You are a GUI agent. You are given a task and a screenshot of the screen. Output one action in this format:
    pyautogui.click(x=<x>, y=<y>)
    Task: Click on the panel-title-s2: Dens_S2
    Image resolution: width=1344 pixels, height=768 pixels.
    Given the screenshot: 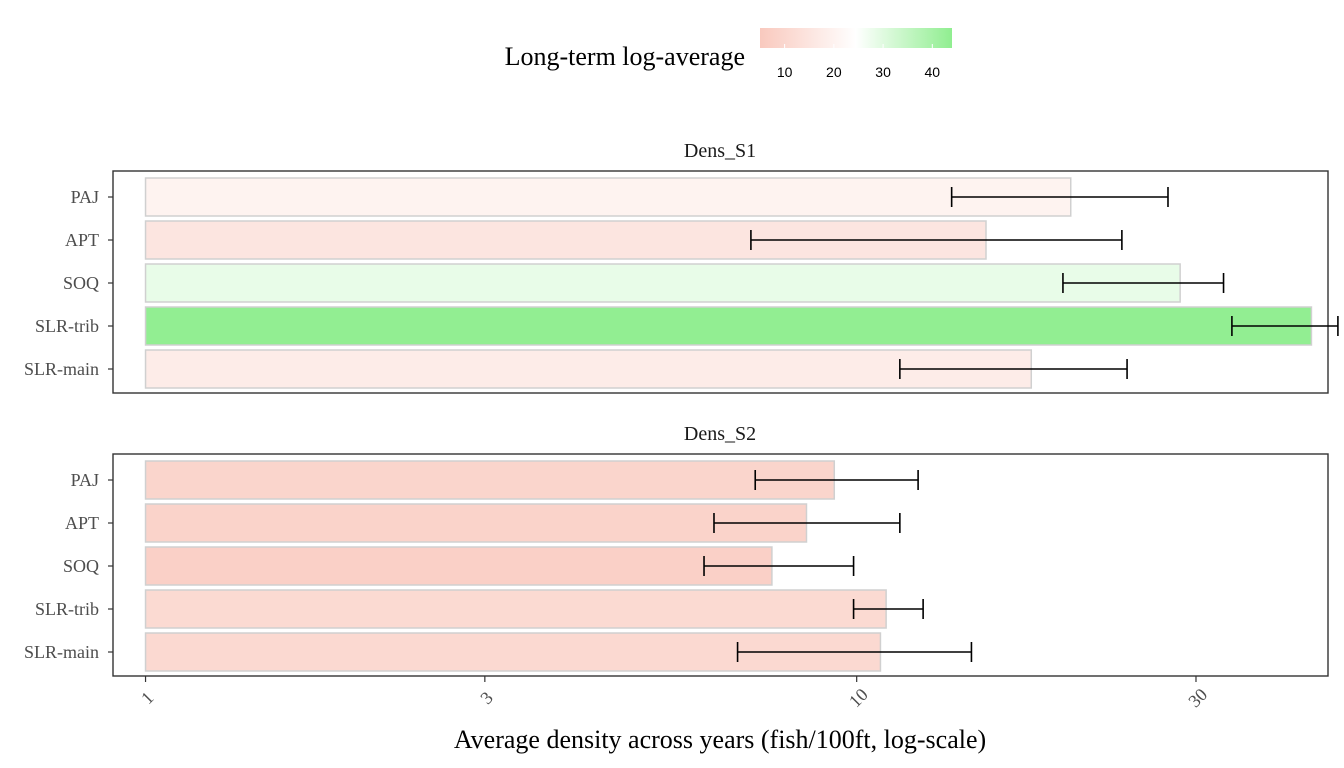 What is the action you would take?
    pyautogui.click(x=720, y=434)
    